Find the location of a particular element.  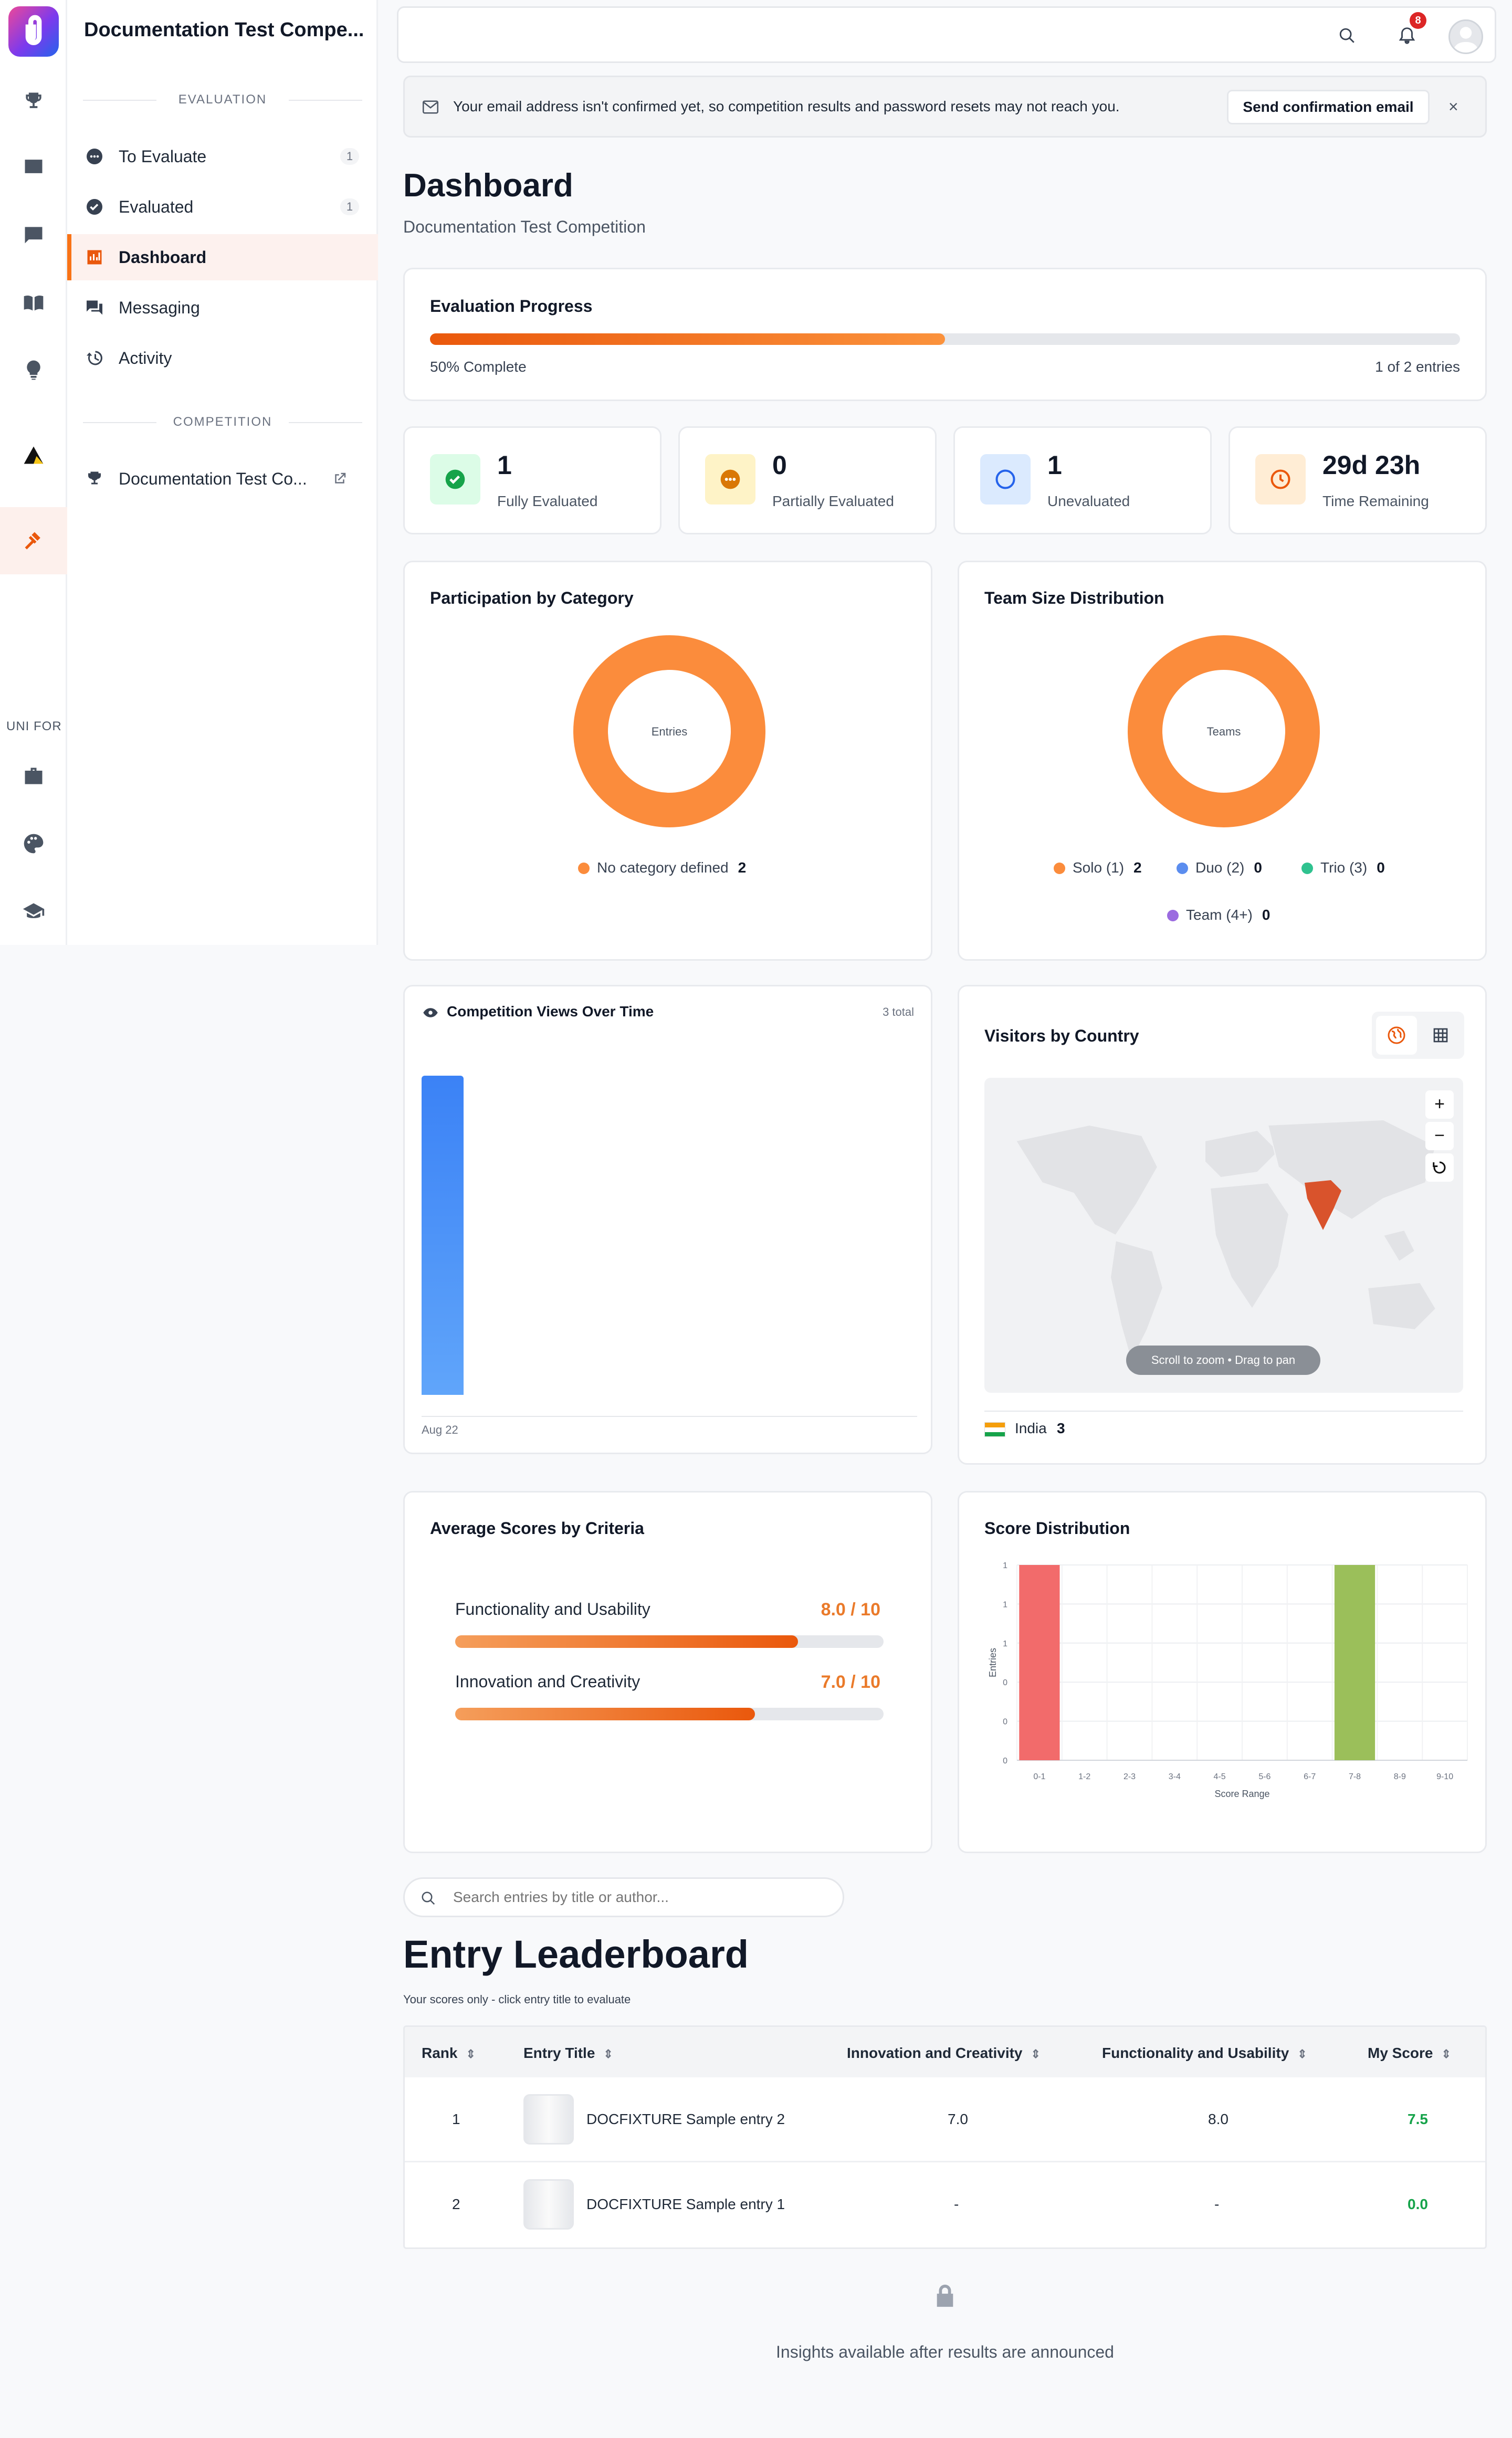

x-tick-label: 2-3 is located at coordinates (1130, 1776).